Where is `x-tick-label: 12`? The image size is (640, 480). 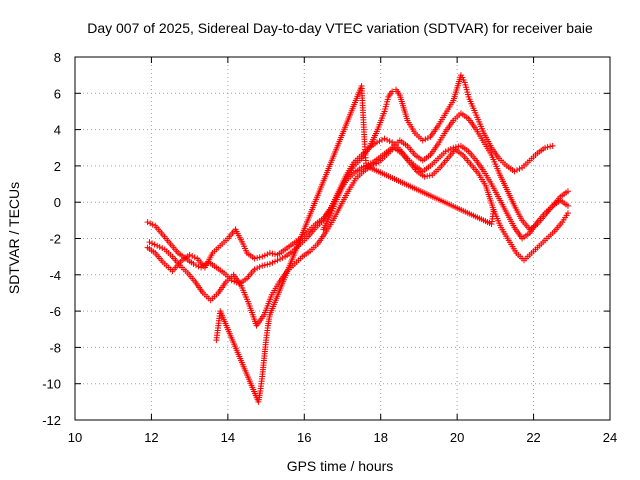 x-tick-label: 12 is located at coordinates (151, 437).